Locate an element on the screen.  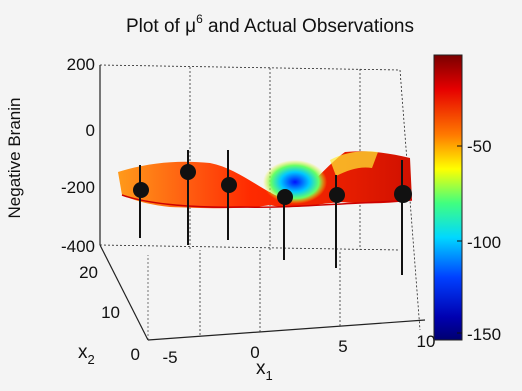
z-tick-label: 200 is located at coordinates (81, 64).